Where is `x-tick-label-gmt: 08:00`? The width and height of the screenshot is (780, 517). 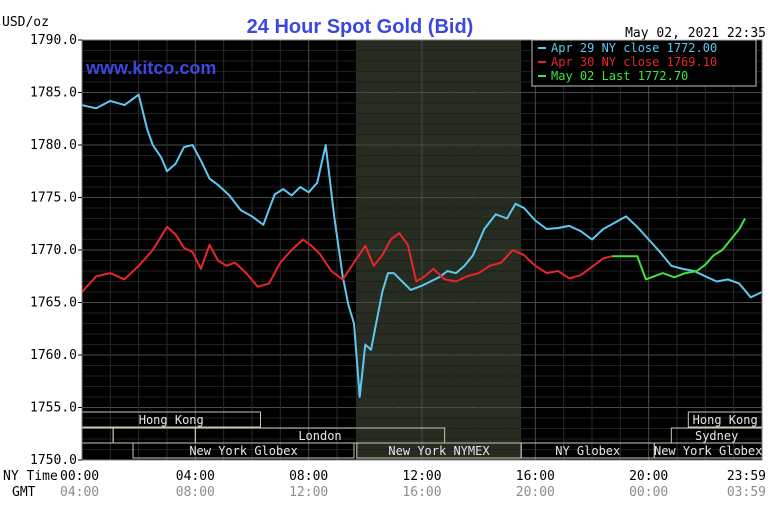 x-tick-label-gmt: 08:00 is located at coordinates (195, 492).